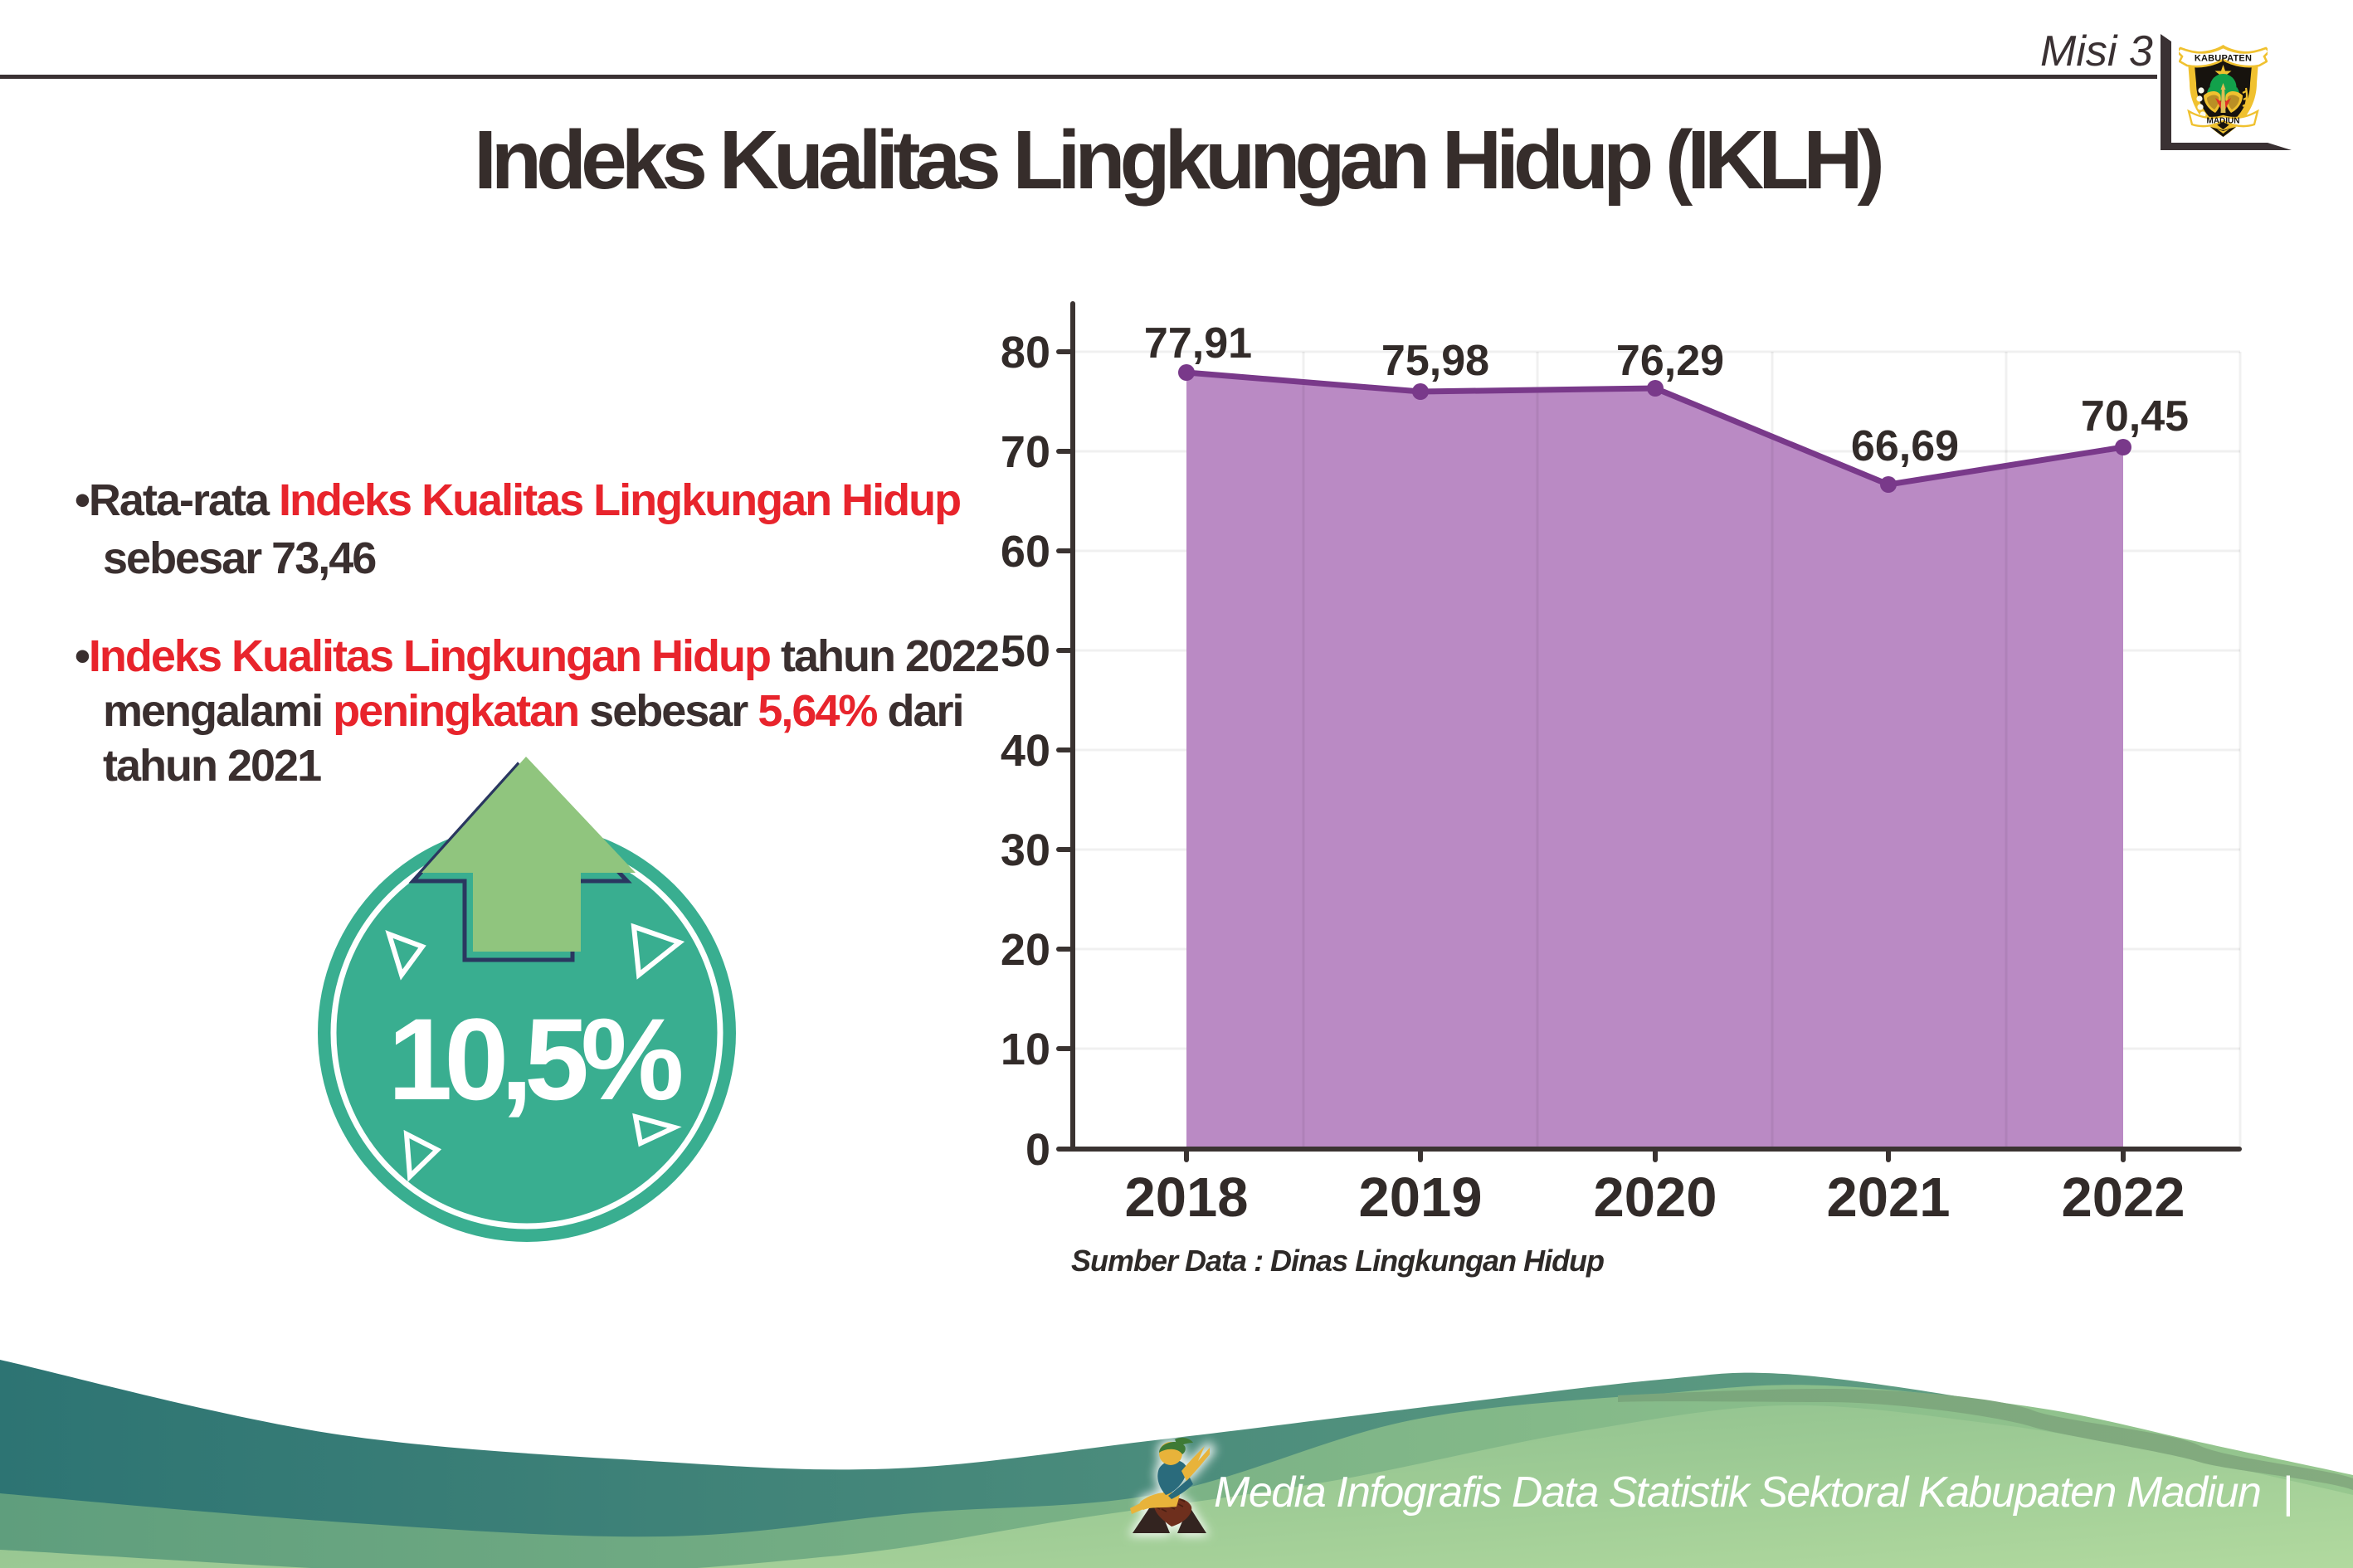 The height and width of the screenshot is (1568, 2353). What do you see at coordinates (1025, 452) in the screenshot?
I see `svg-text: 70` at bounding box center [1025, 452].